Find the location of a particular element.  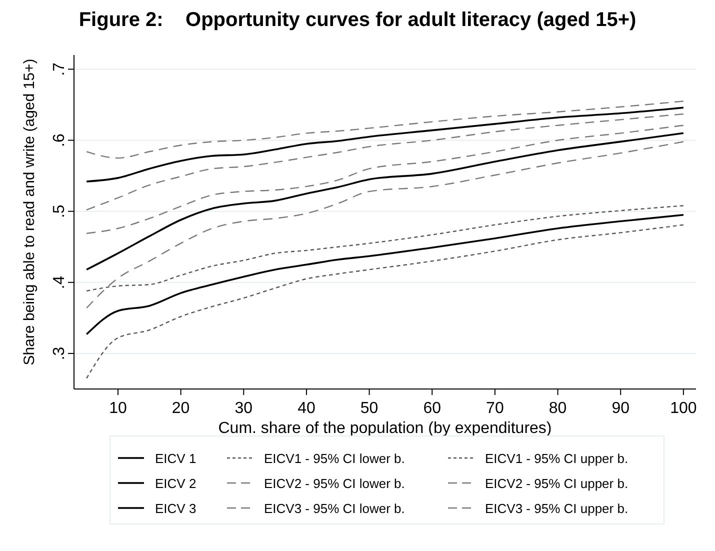

y-tick-label: .3 is located at coordinates (59, 353).